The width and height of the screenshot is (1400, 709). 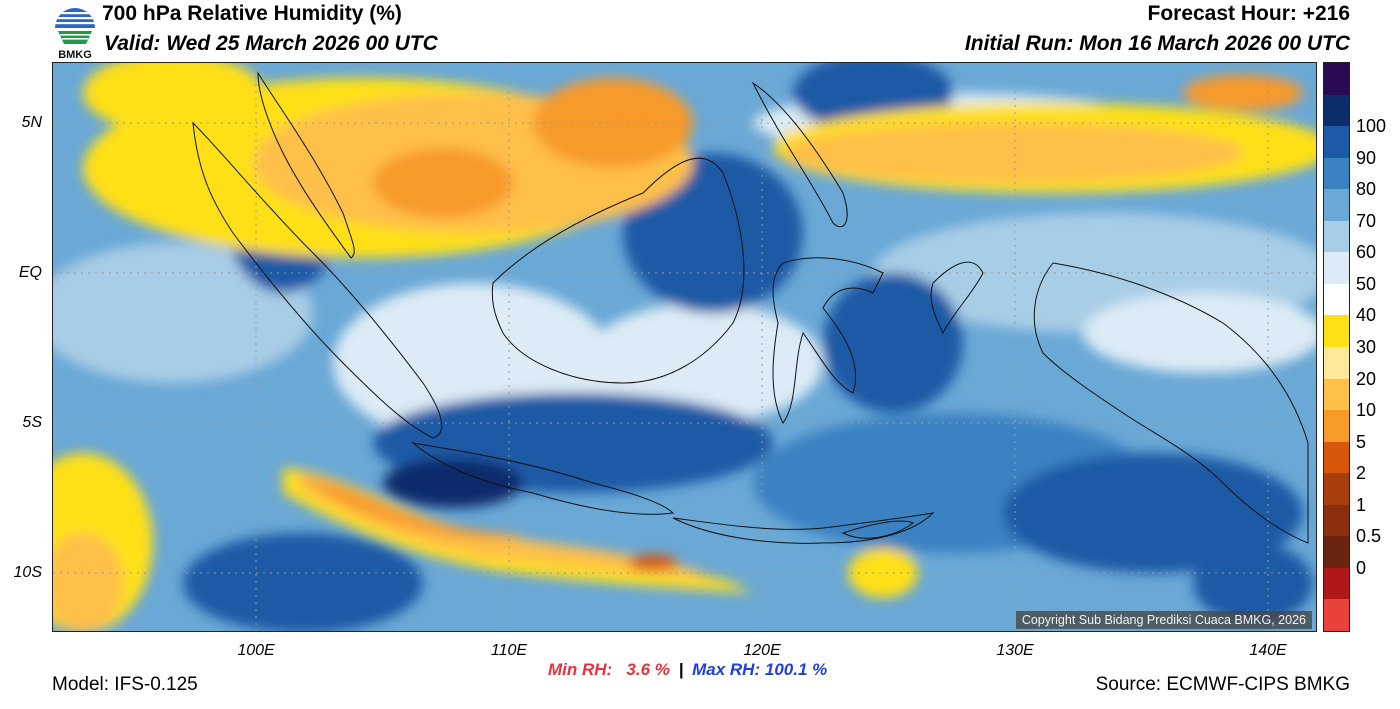 What do you see at coordinates (1222, 684) in the screenshot?
I see `source-label: Source: ECMWF-CIPS BMKG` at bounding box center [1222, 684].